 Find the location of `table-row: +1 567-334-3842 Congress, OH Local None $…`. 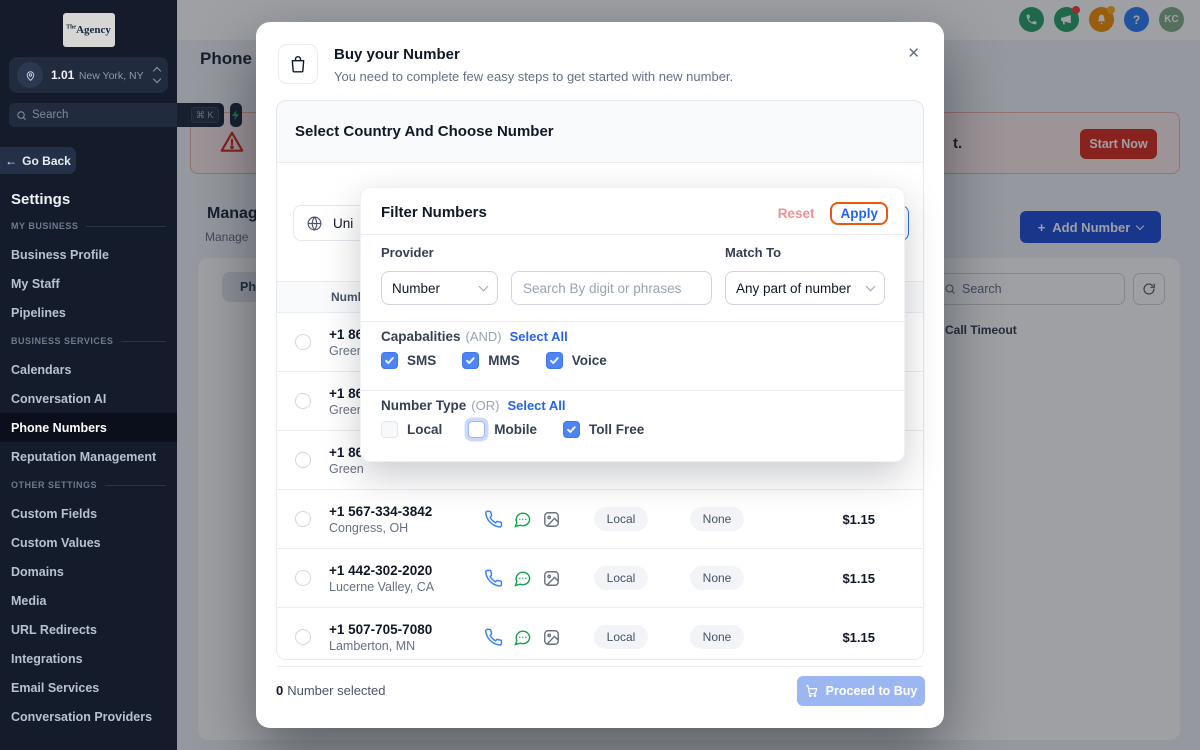

table-row: +1 567-334-3842 Congress, OH Local None $… is located at coordinates (600, 519).